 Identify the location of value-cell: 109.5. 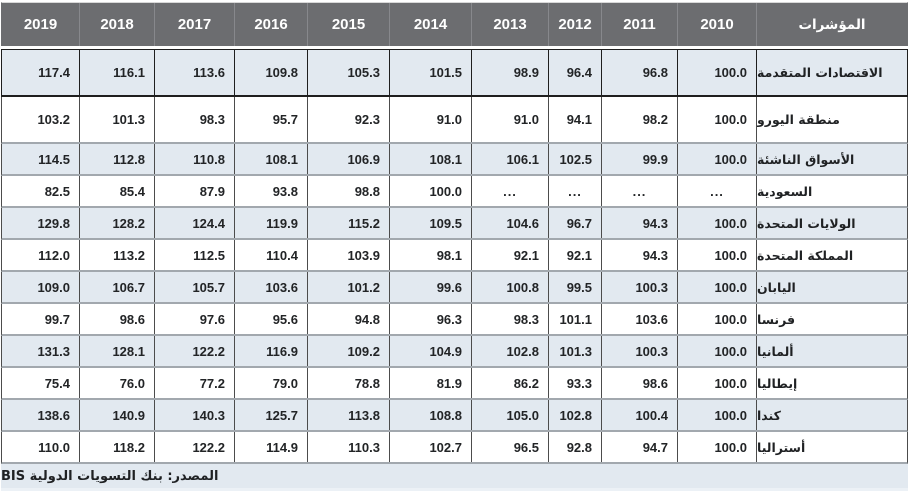
(430, 223).